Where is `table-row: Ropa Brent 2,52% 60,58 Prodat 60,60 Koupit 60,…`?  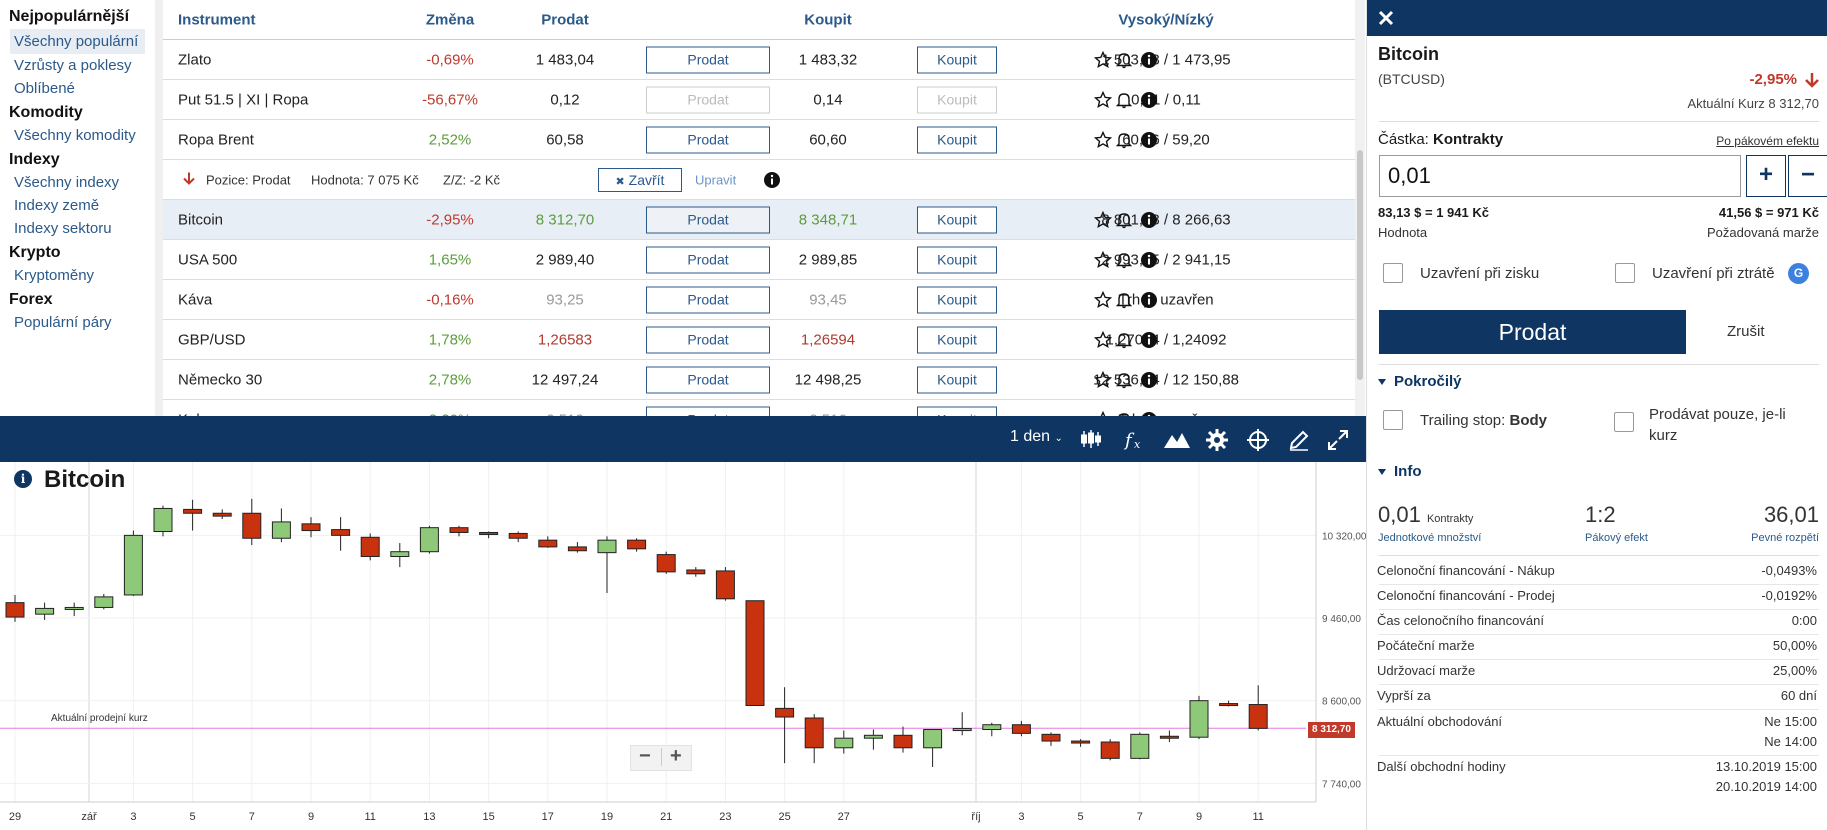
table-row: Ropa Brent 2,52% 60,58 Prodat 60,60 Koupit 60,… is located at coordinates (764, 140).